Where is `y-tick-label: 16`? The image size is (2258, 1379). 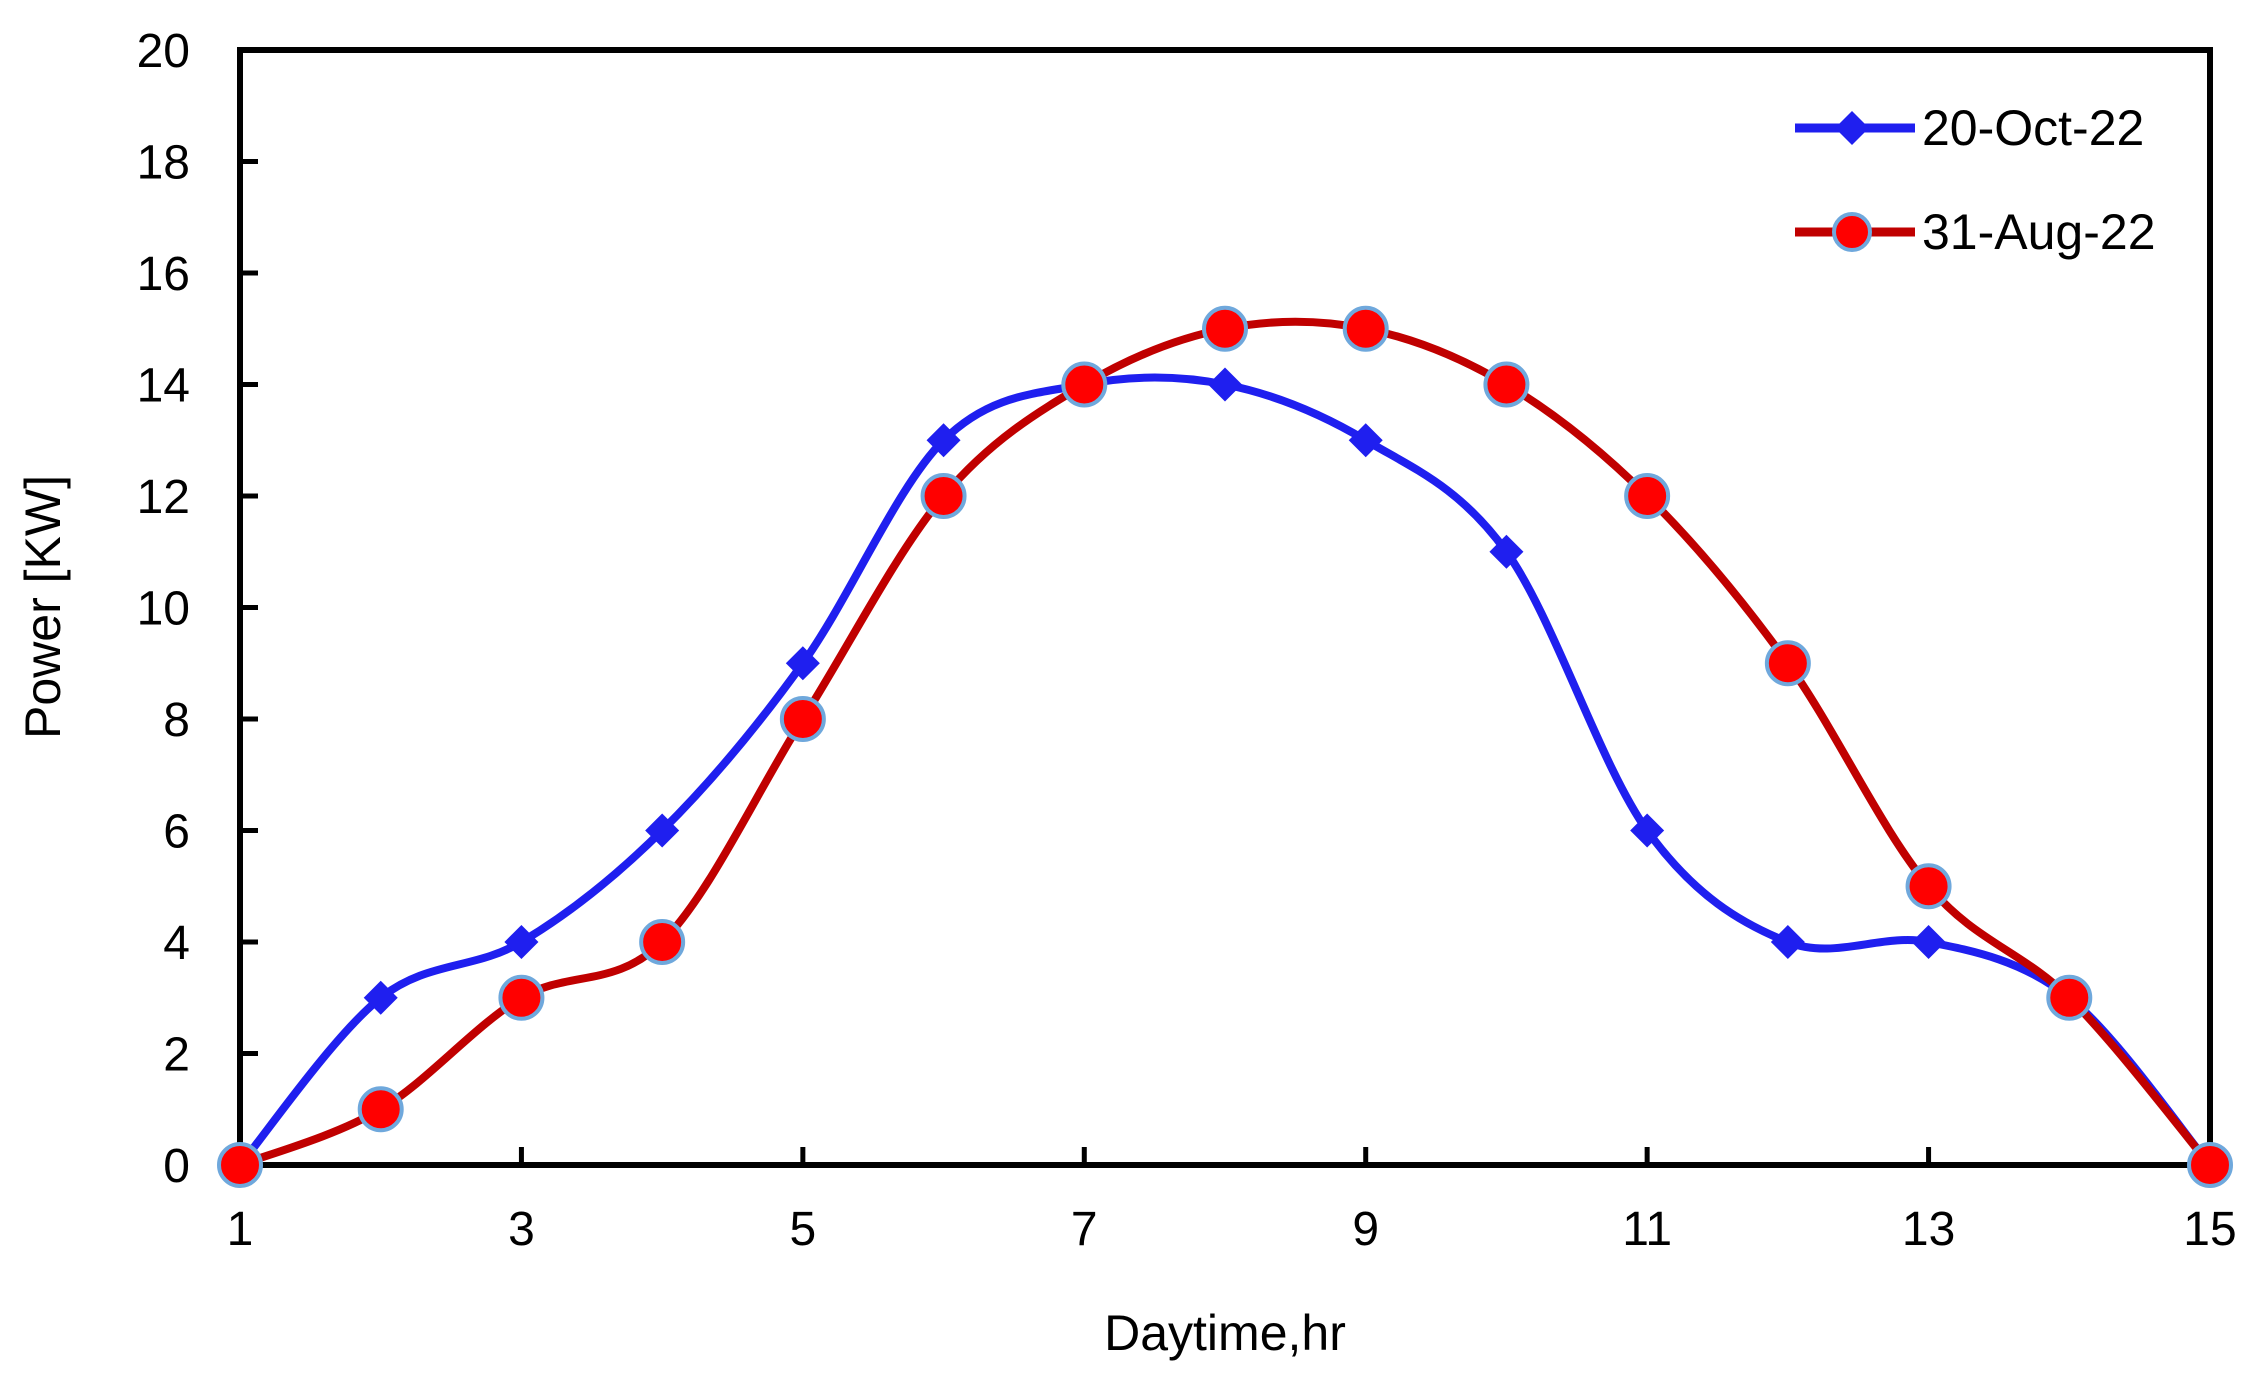 y-tick-label: 16 is located at coordinates (163, 274).